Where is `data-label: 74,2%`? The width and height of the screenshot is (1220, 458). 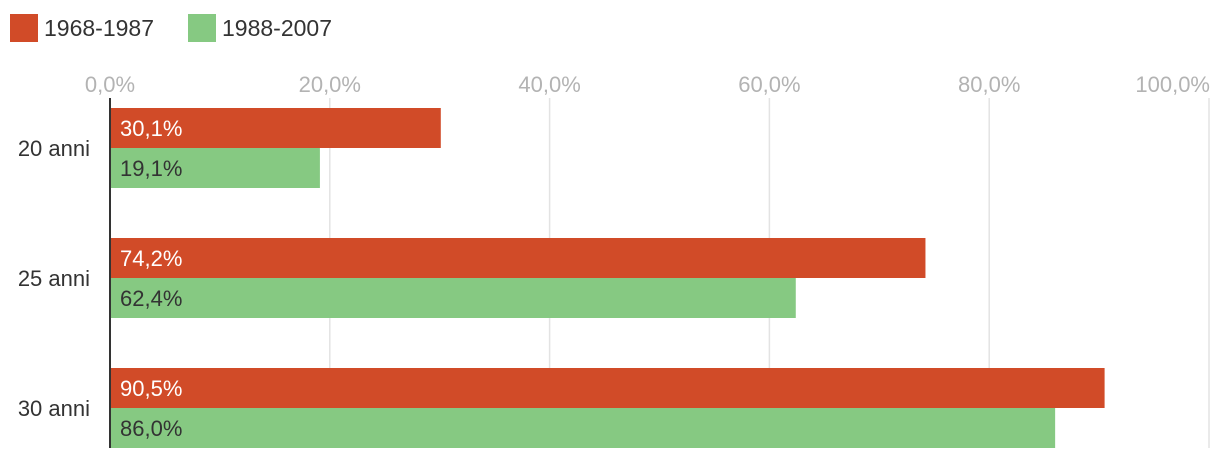
data-label: 74,2% is located at coordinates (151, 258).